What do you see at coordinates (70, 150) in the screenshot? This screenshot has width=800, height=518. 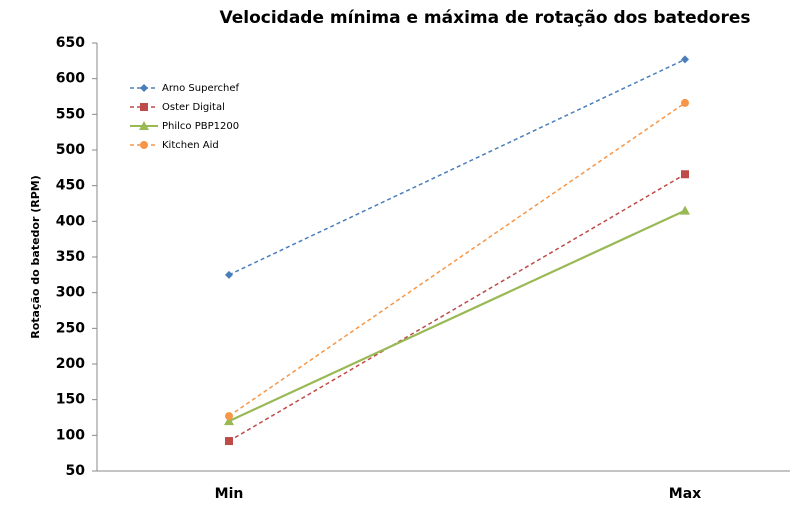 I see `y-tick-label: 500` at bounding box center [70, 150].